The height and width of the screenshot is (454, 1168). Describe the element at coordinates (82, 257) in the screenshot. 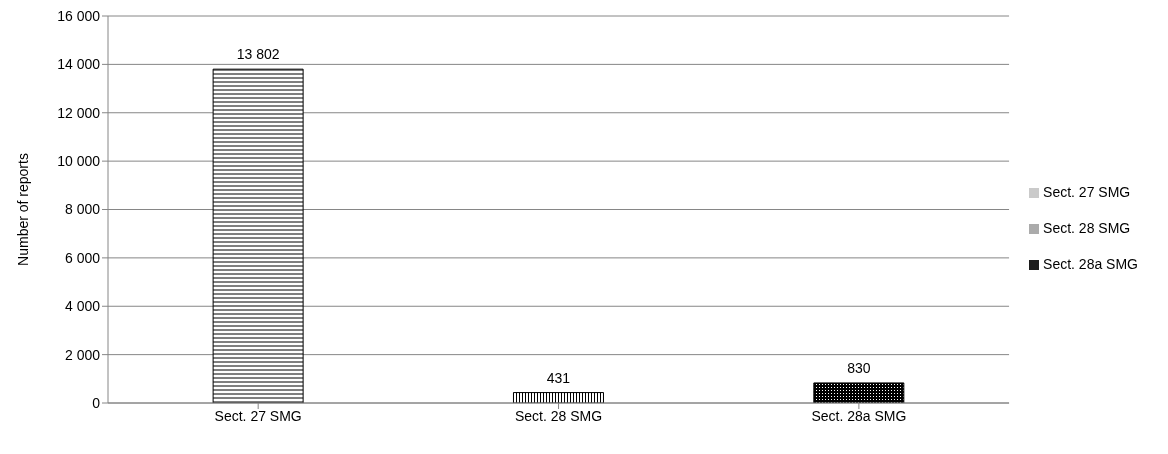

I see `y-tick-label: 6 000` at that location.